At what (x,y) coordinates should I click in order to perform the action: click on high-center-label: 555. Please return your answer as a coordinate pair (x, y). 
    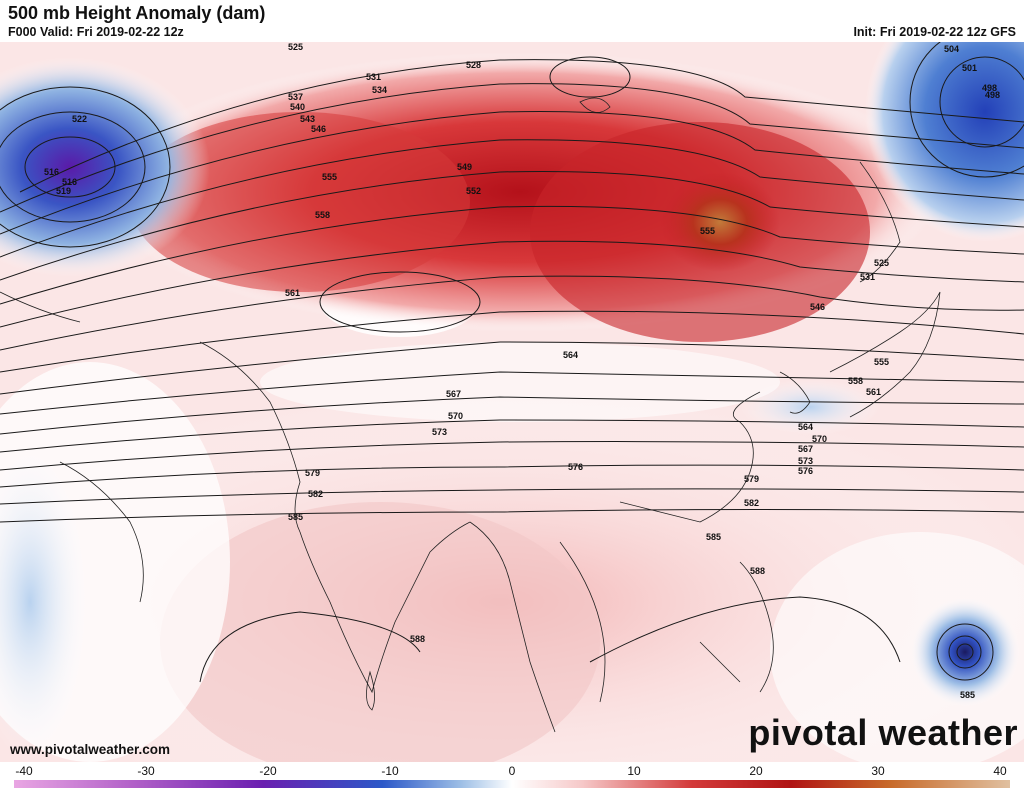
    Looking at the image, I should click on (707, 231).